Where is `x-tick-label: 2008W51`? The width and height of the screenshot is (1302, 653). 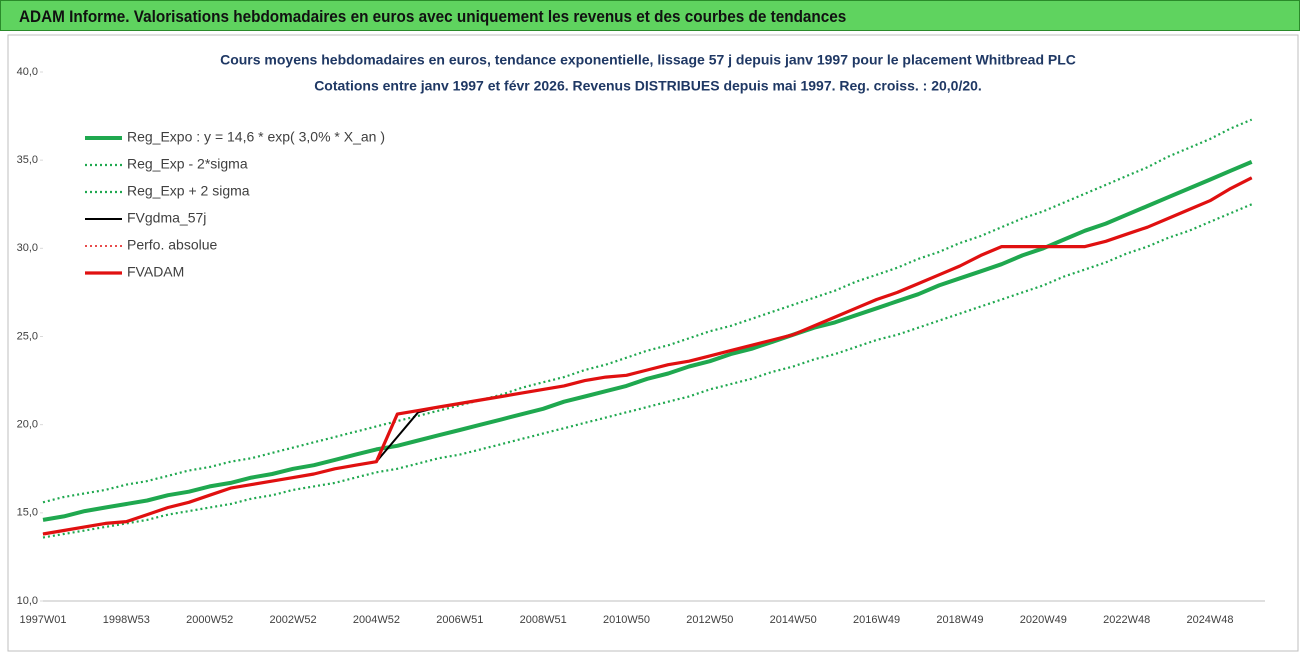 x-tick-label: 2008W51 is located at coordinates (543, 620).